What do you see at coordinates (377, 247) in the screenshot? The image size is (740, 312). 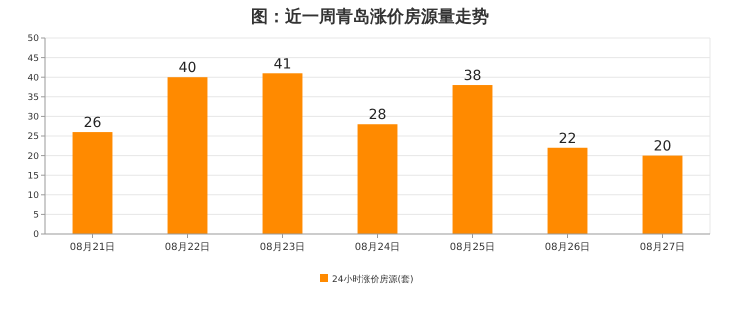 I see `x-tick-label: 08月24日` at bounding box center [377, 247].